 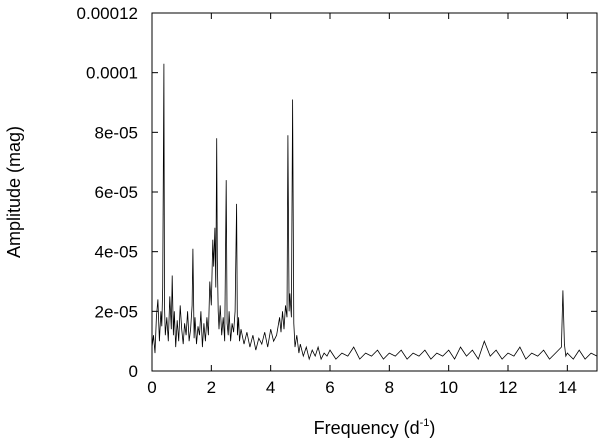 What do you see at coordinates (112, 73) in the screenshot?
I see `y-tick-label: 0.0001` at bounding box center [112, 73].